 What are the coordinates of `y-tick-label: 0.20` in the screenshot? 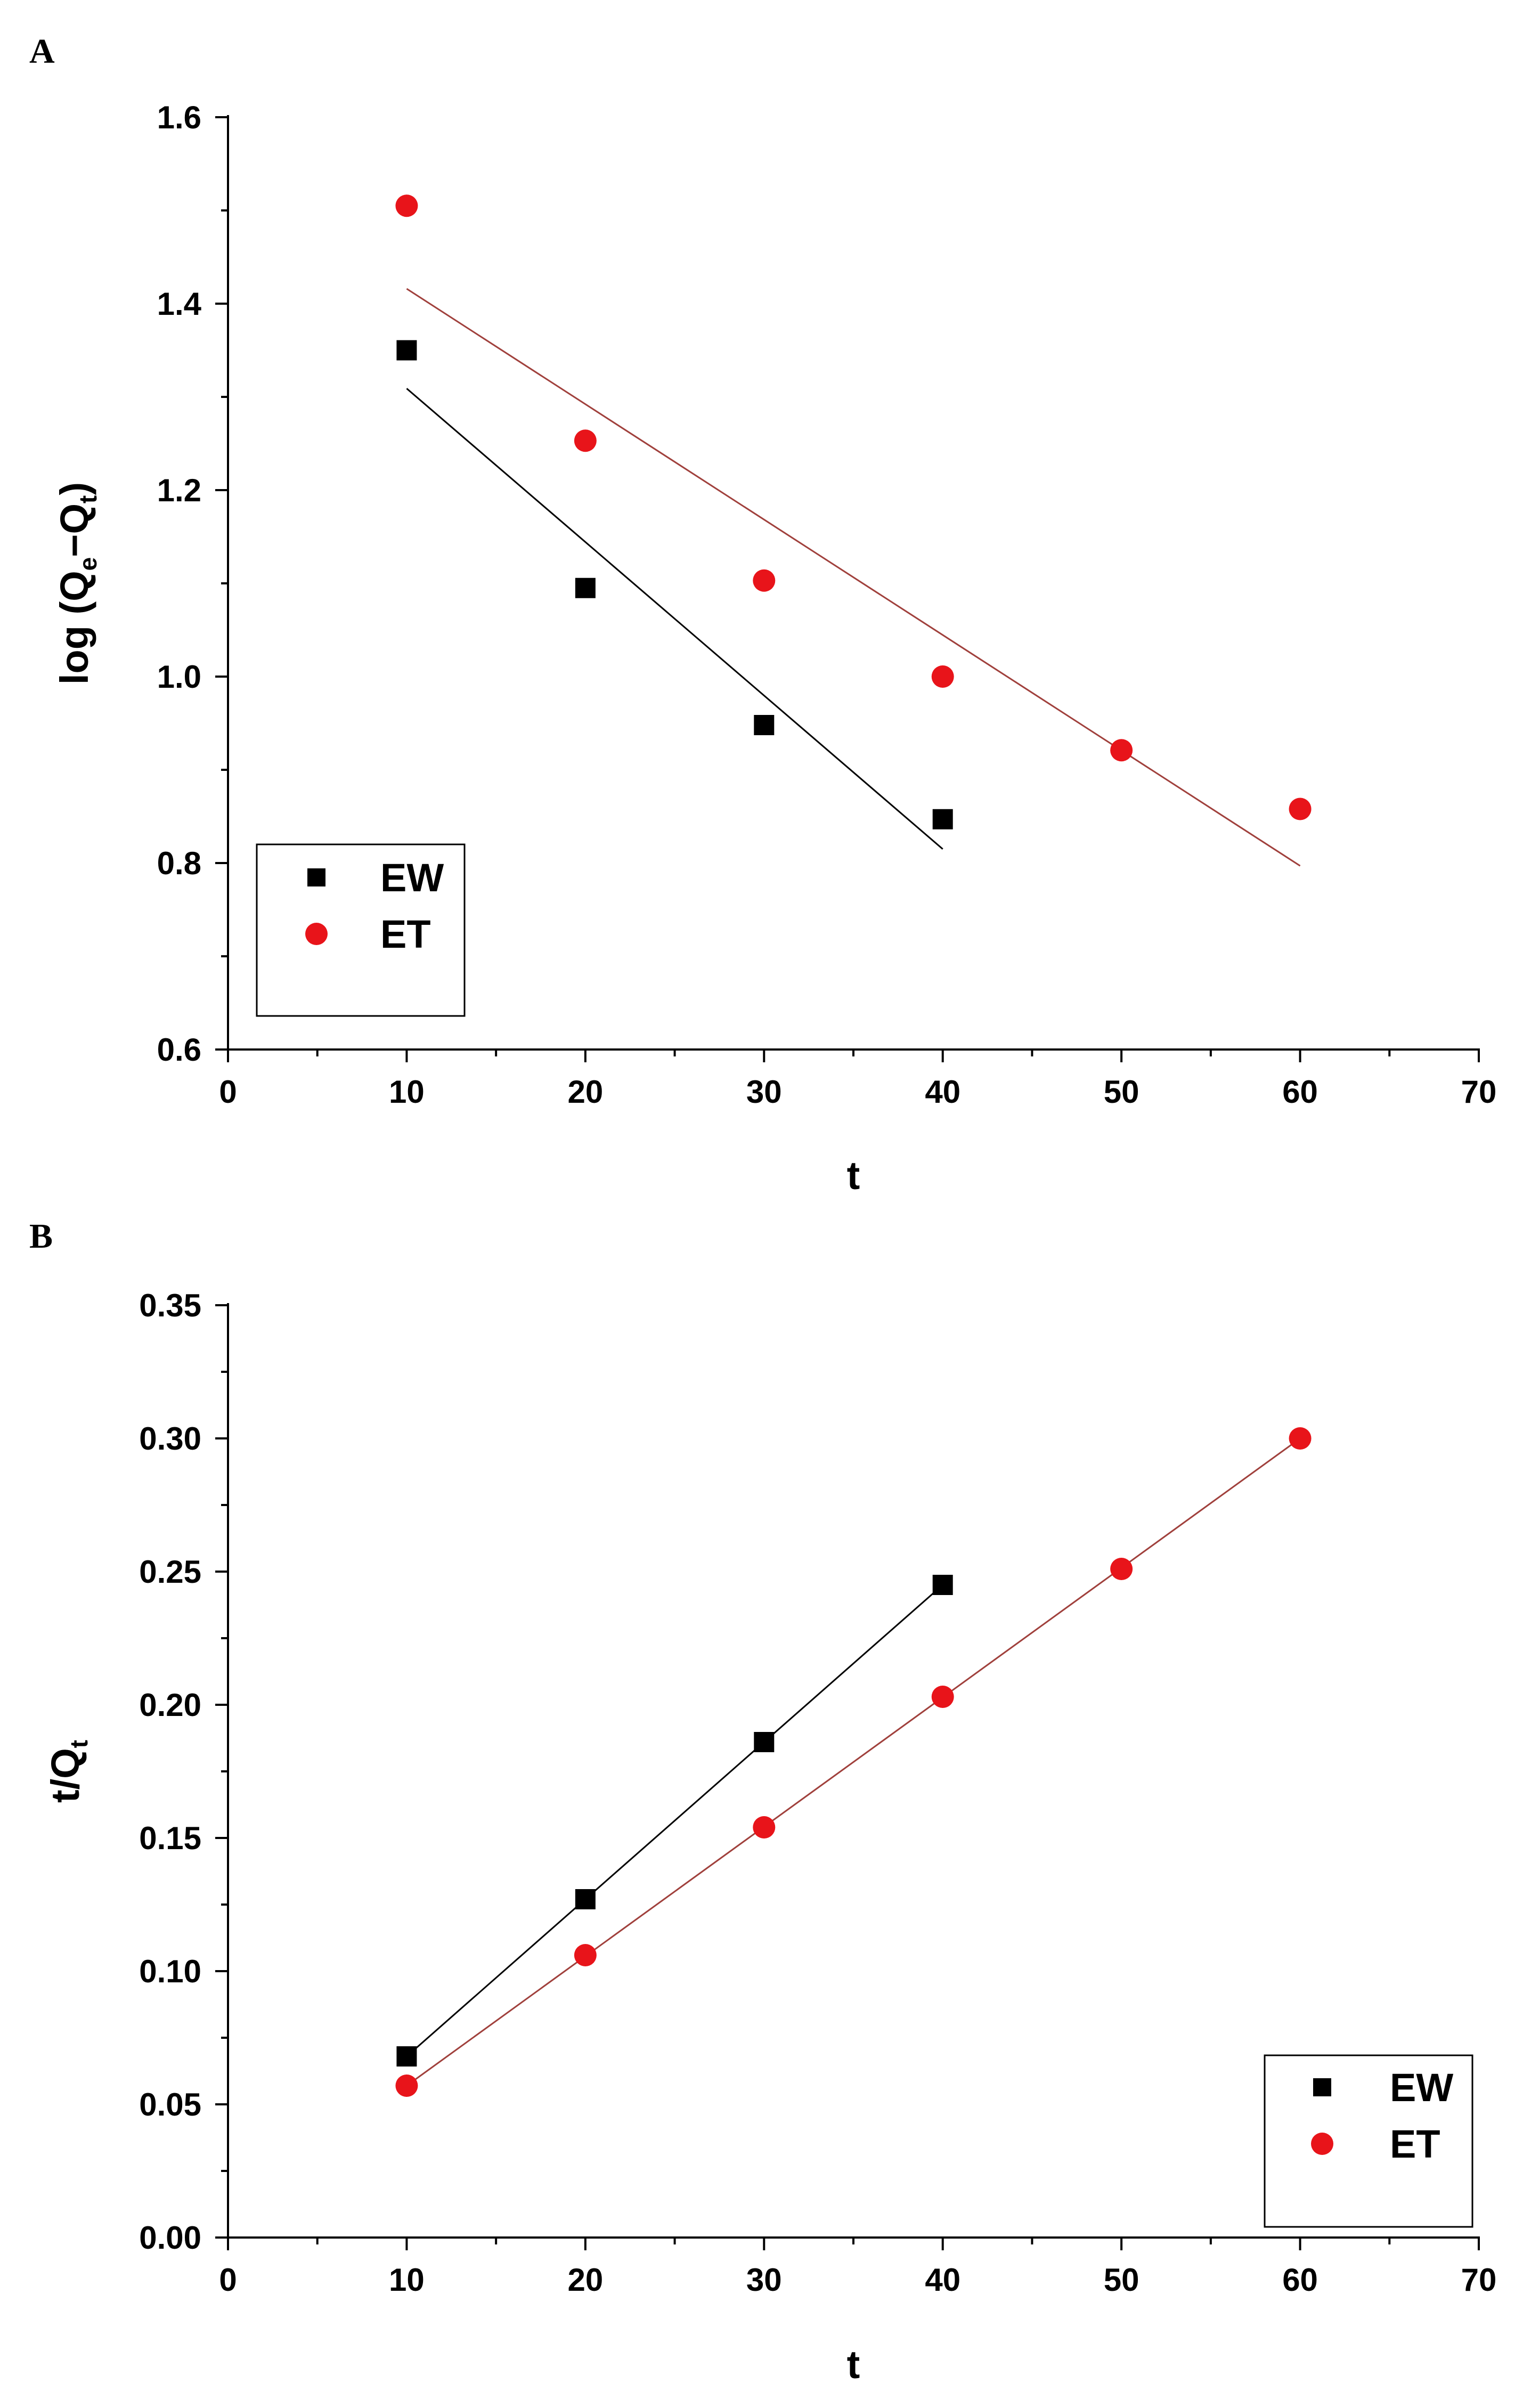 It's located at (170, 1705).